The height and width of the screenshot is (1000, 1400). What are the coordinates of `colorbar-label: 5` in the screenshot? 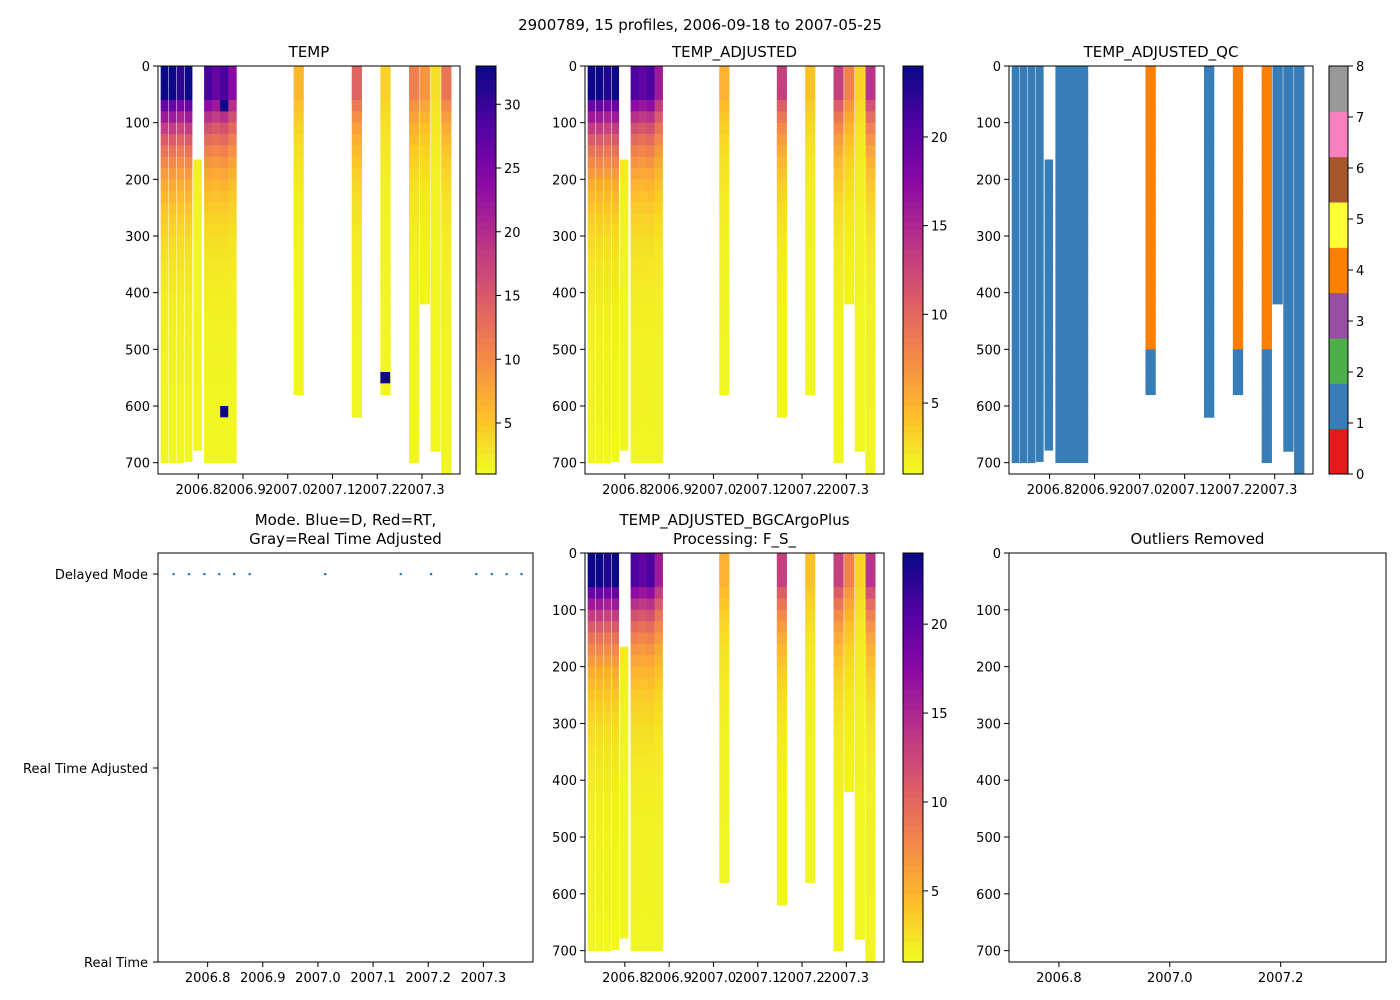 It's located at (508, 424).